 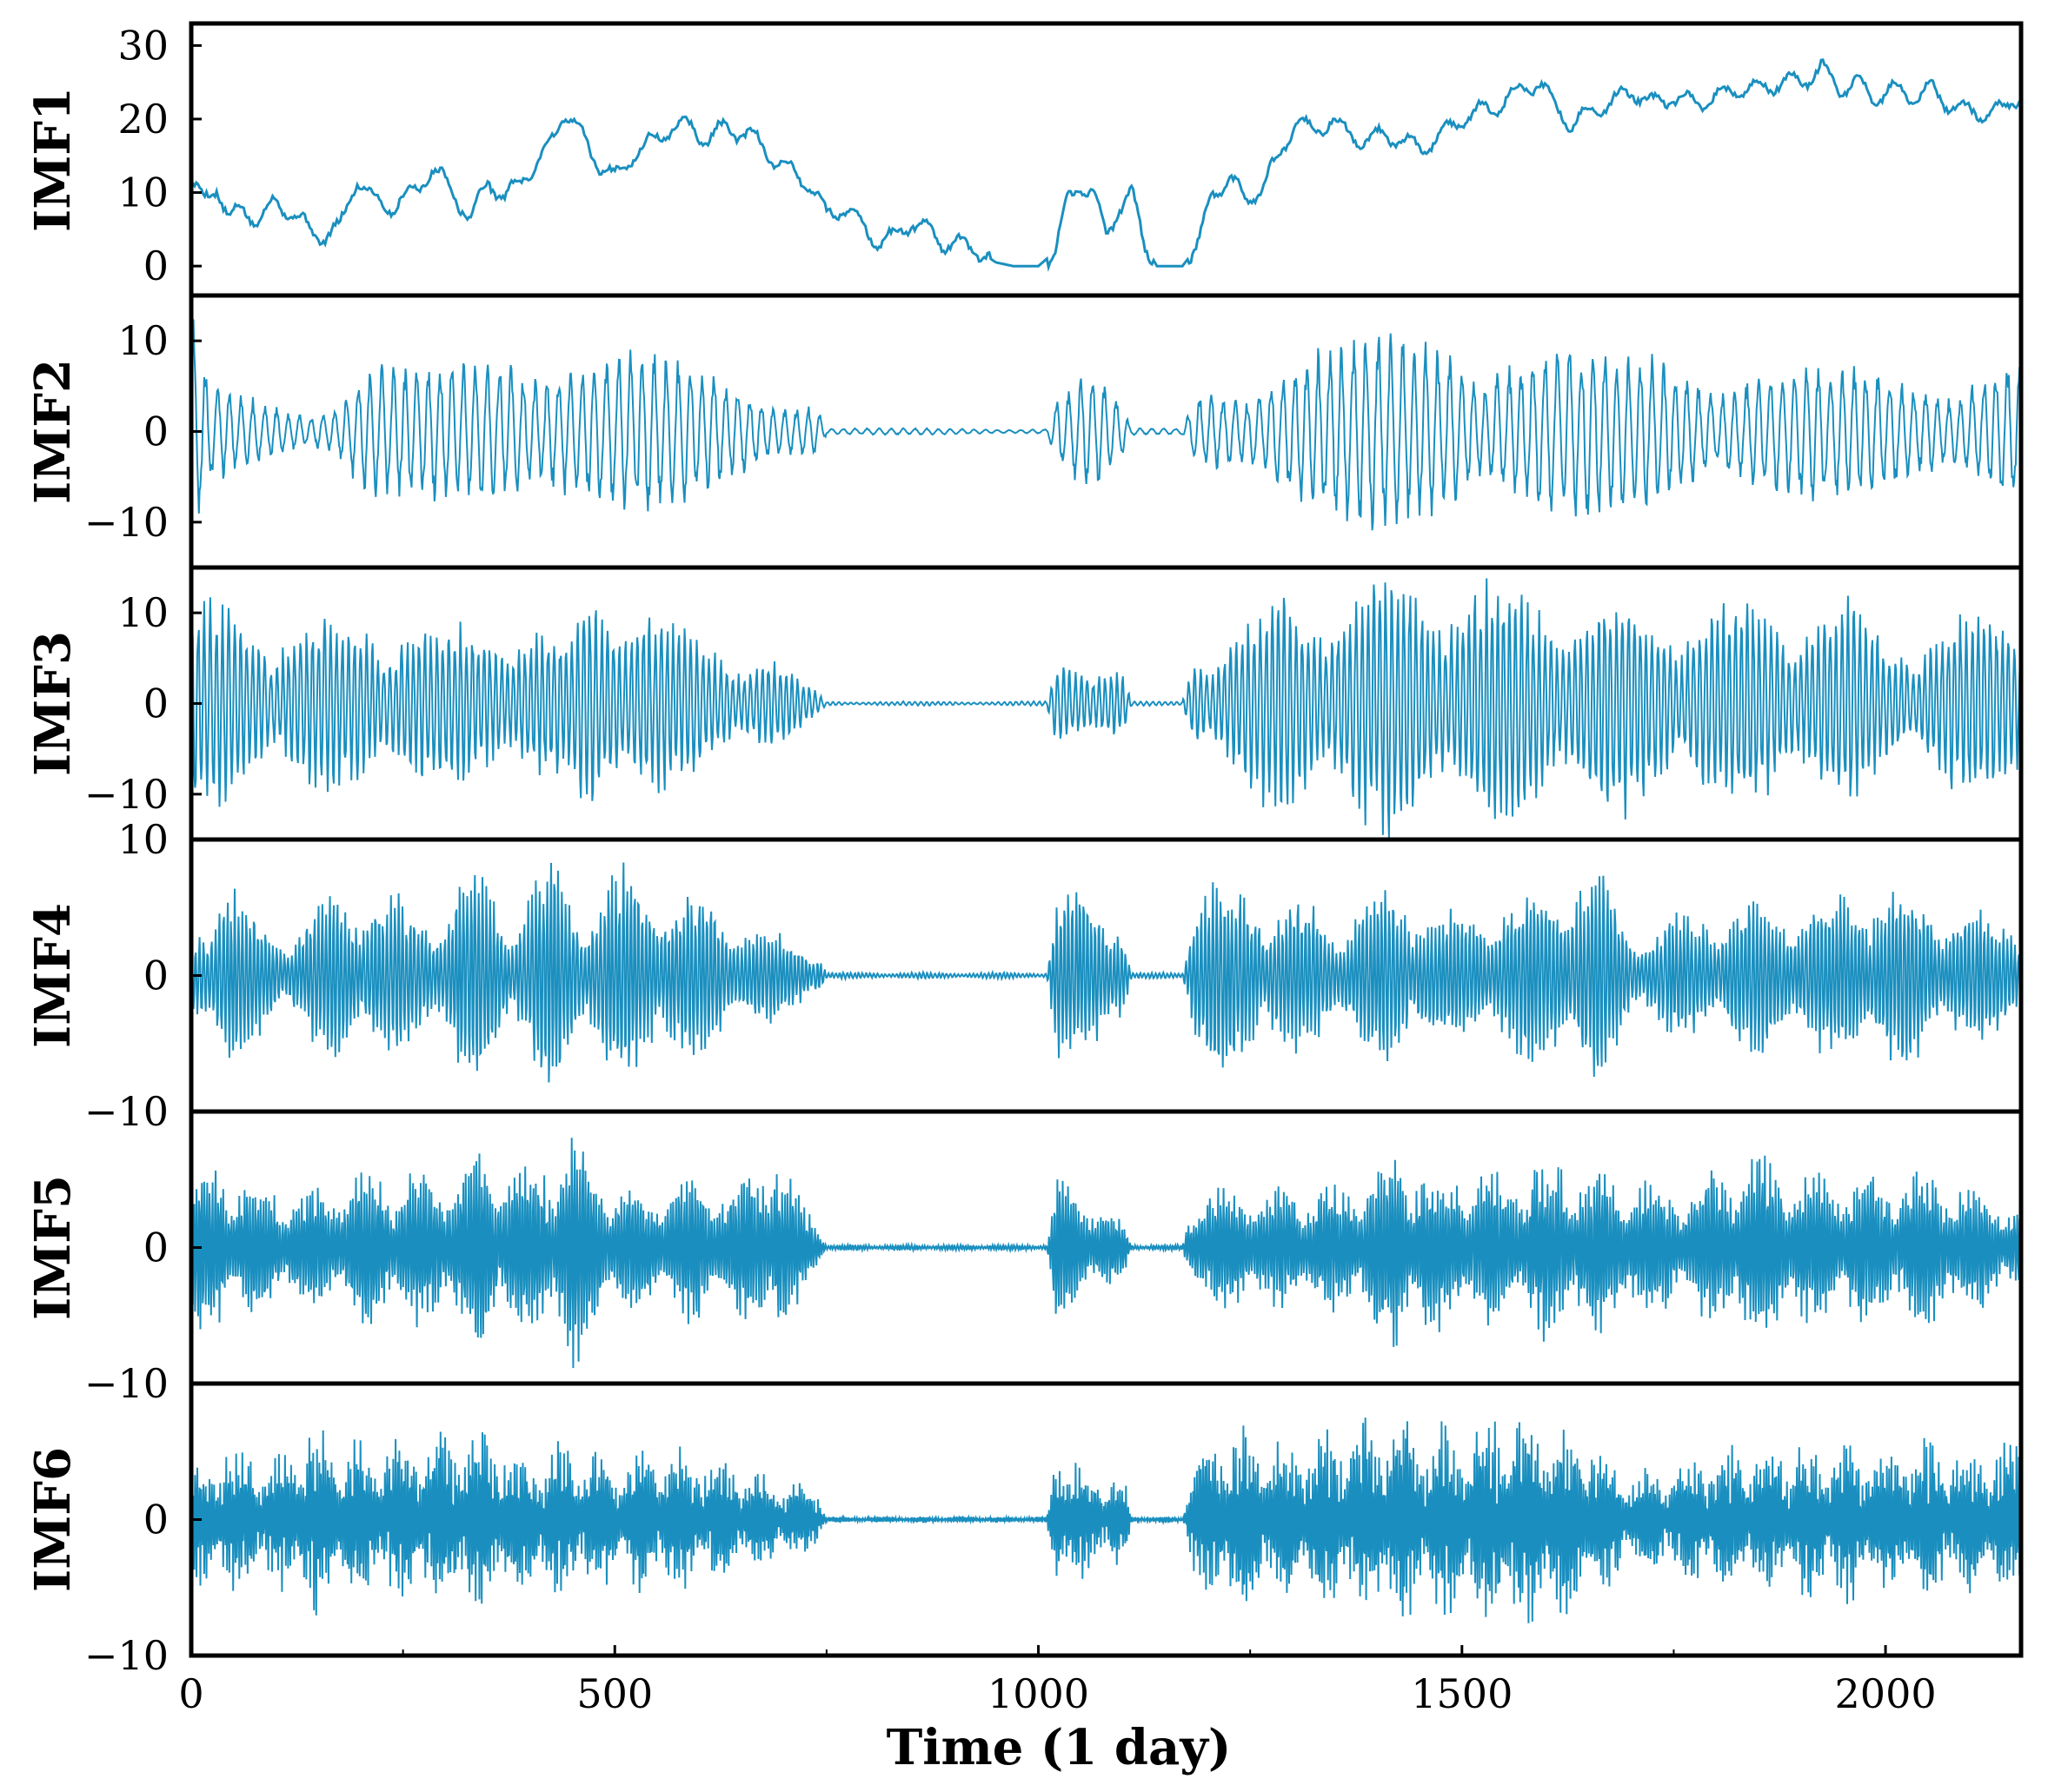 What do you see at coordinates (156, 265) in the screenshot?
I see `imf1-ytick-label: 0` at bounding box center [156, 265].